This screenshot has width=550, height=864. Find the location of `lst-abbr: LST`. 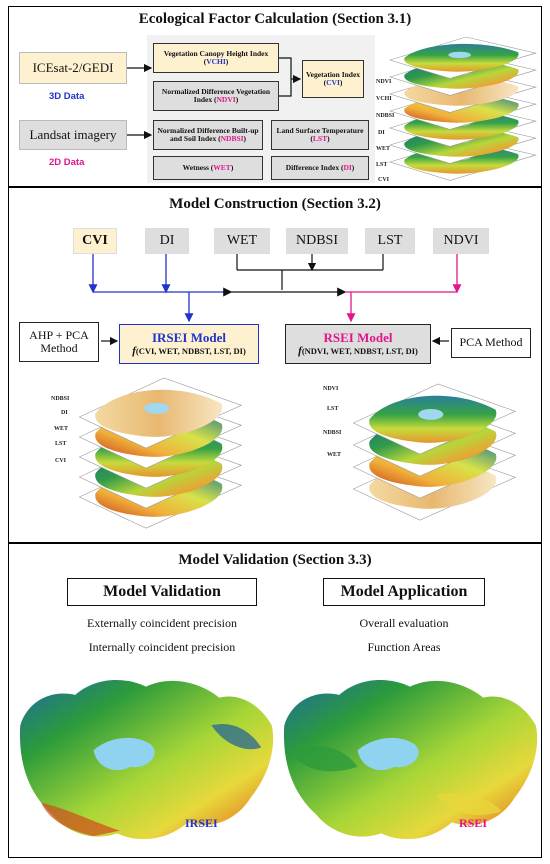

lst-abbr: LST is located at coordinates (320, 138).